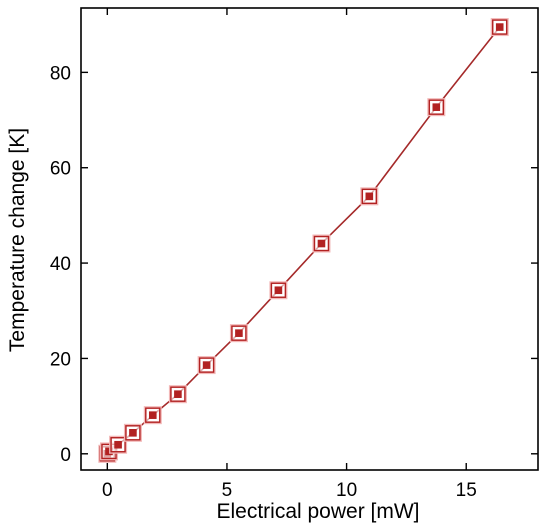 The width and height of the screenshot is (550, 529). What do you see at coordinates (17, 240) in the screenshot?
I see `y-axis-label: Temperature change [K]` at bounding box center [17, 240].